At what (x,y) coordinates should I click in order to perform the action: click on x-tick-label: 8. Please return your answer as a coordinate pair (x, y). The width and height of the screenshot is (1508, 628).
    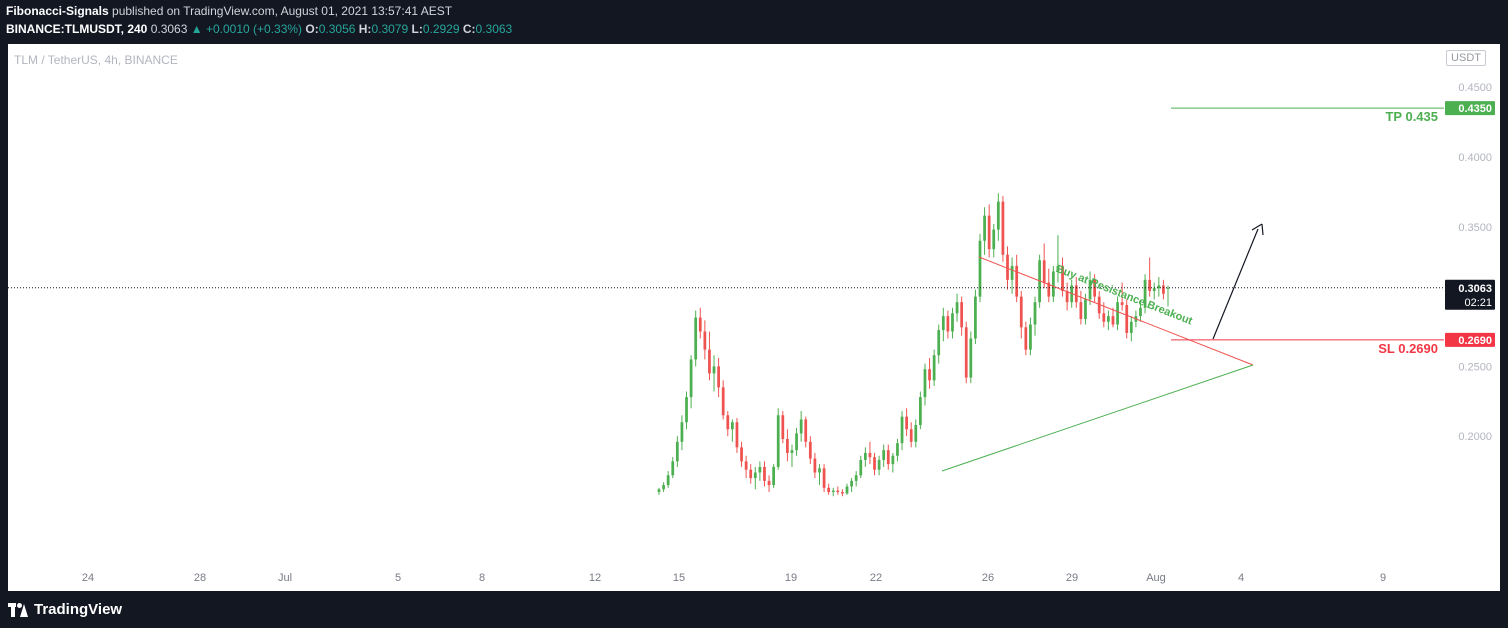
    Looking at the image, I should click on (482, 578).